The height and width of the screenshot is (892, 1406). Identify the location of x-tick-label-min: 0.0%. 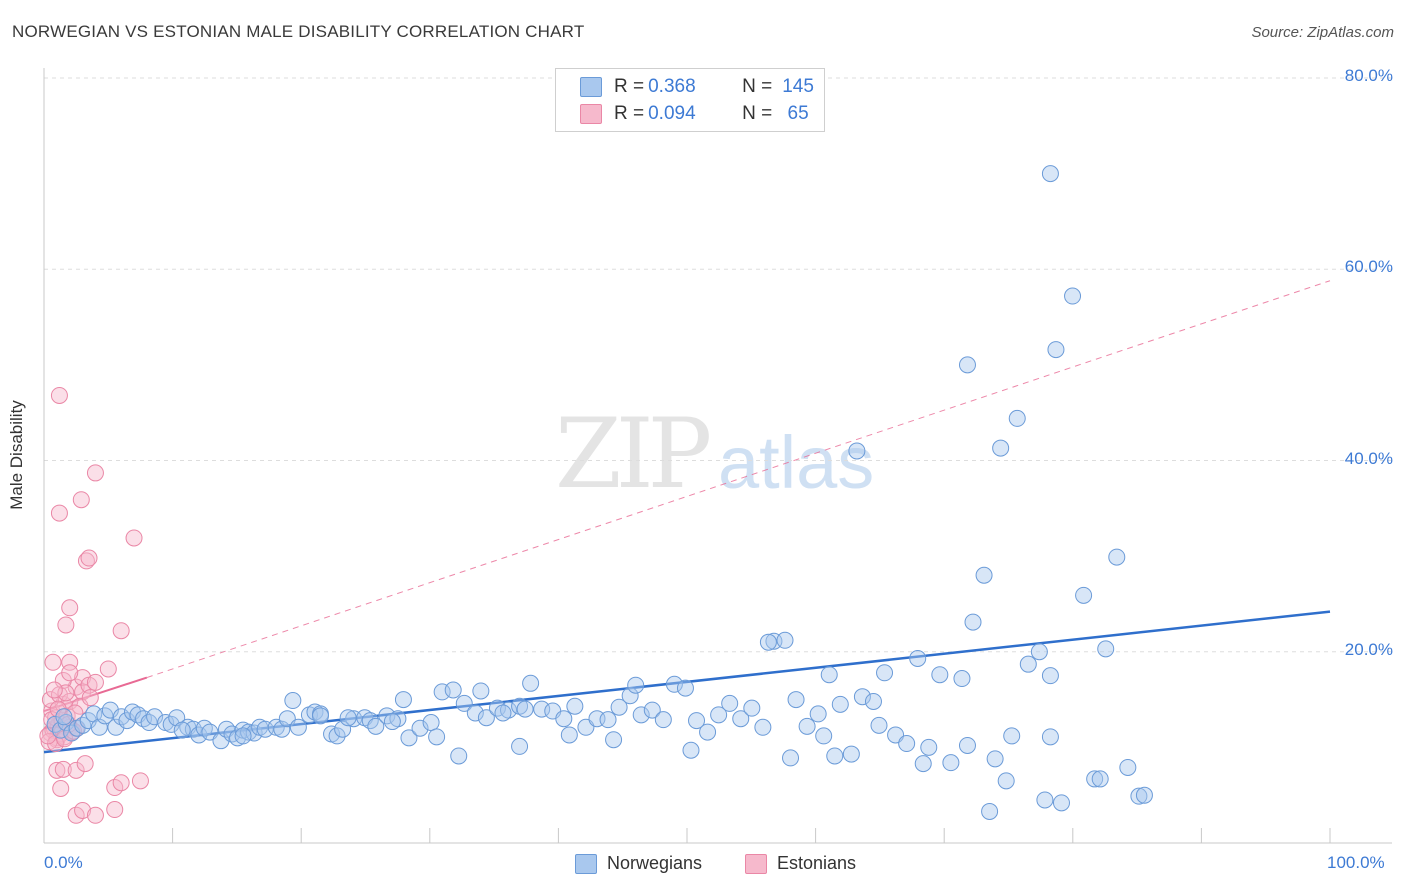
(63, 862).